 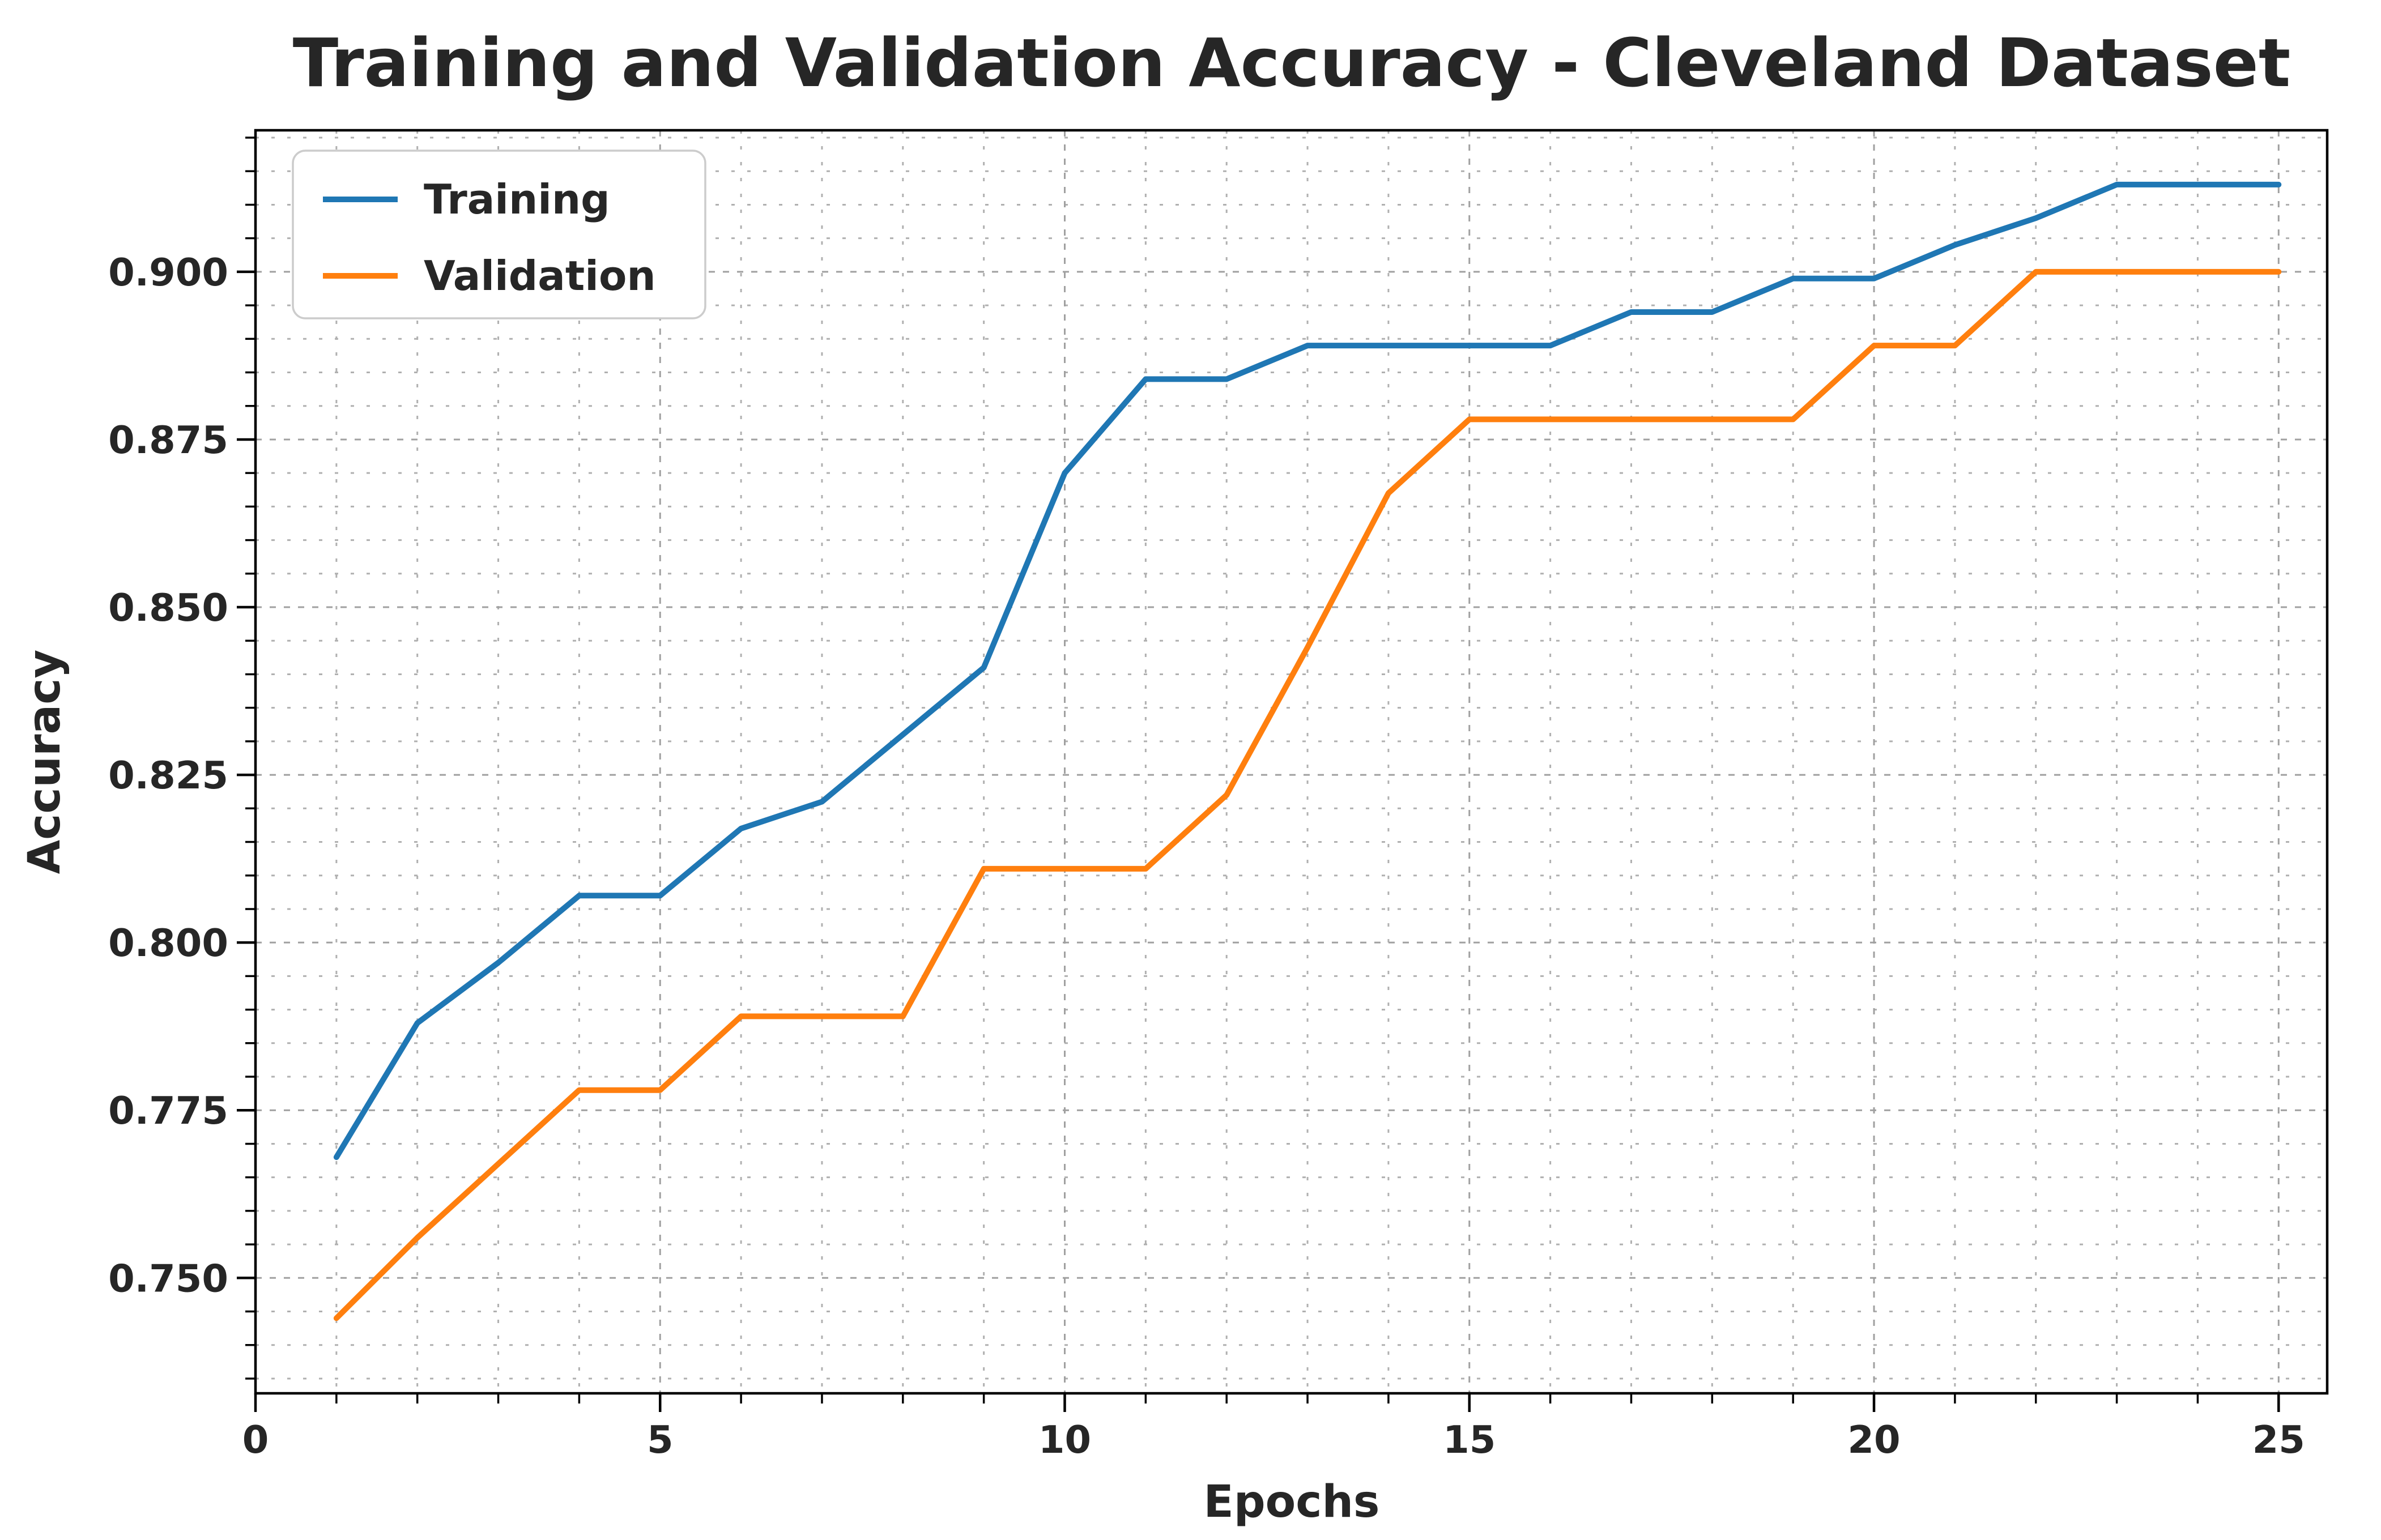 I want to click on y-tick-label: 0.825, so click(x=168, y=775).